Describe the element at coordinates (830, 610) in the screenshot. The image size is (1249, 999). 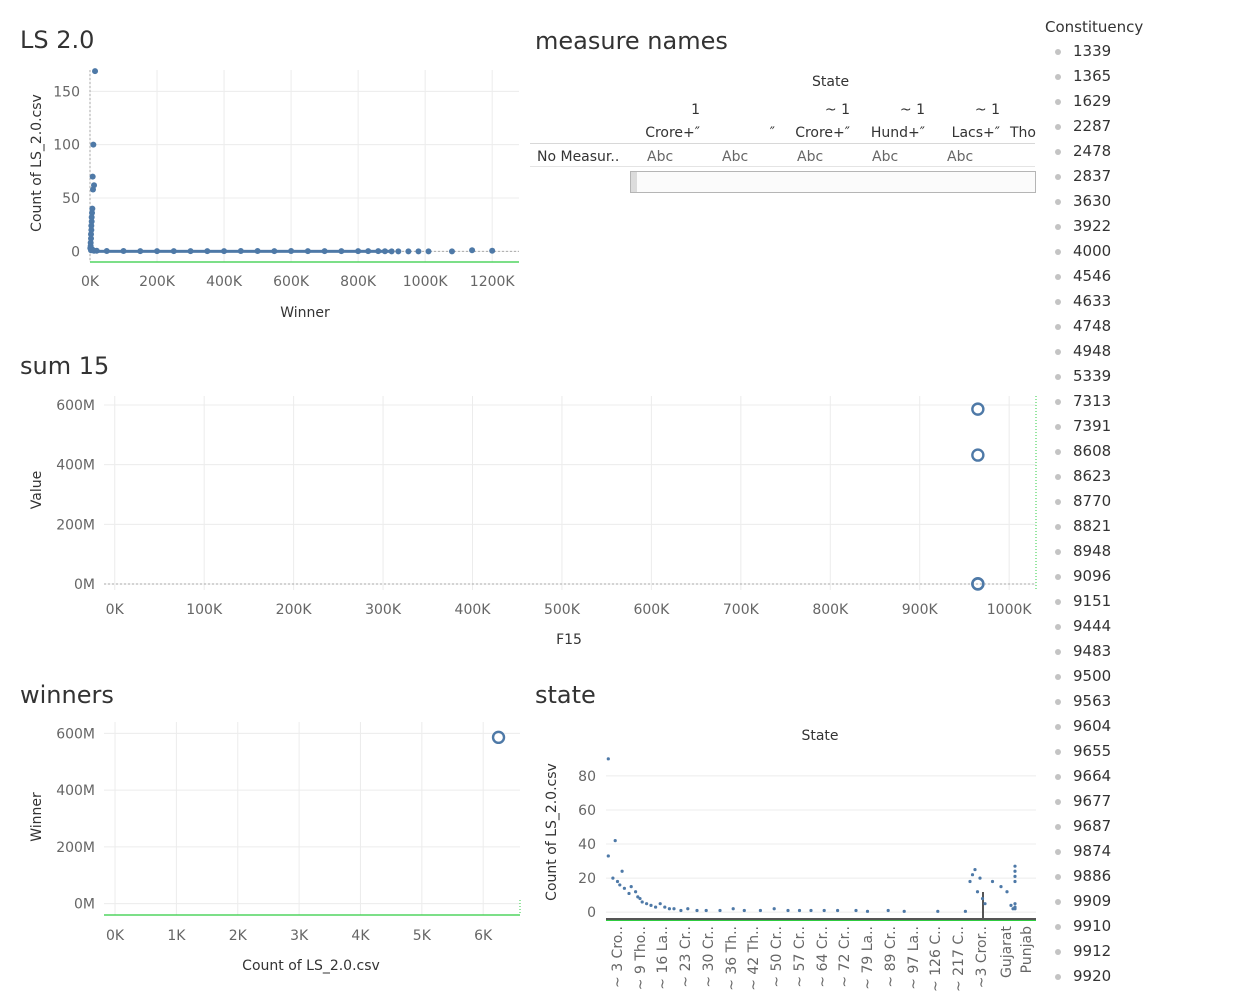
I see `x-tick-label: 800K` at that location.